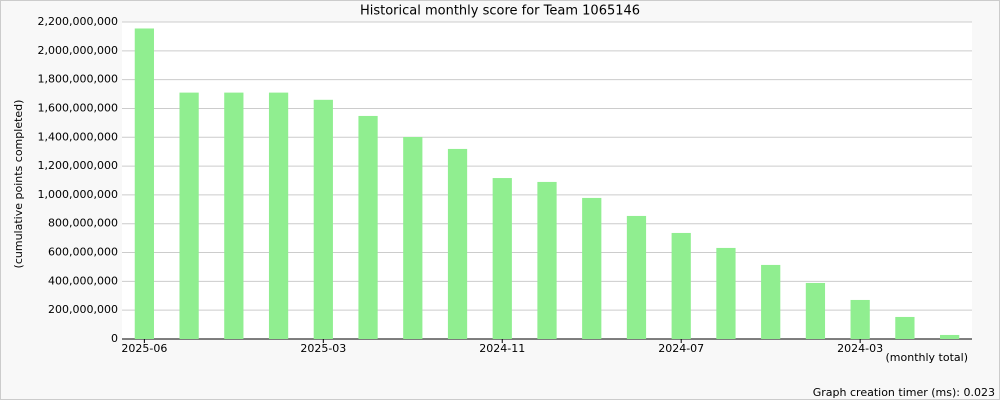  Describe the element at coordinates (83, 280) in the screenshot. I see `y-tick-label: 400,000,000` at that location.